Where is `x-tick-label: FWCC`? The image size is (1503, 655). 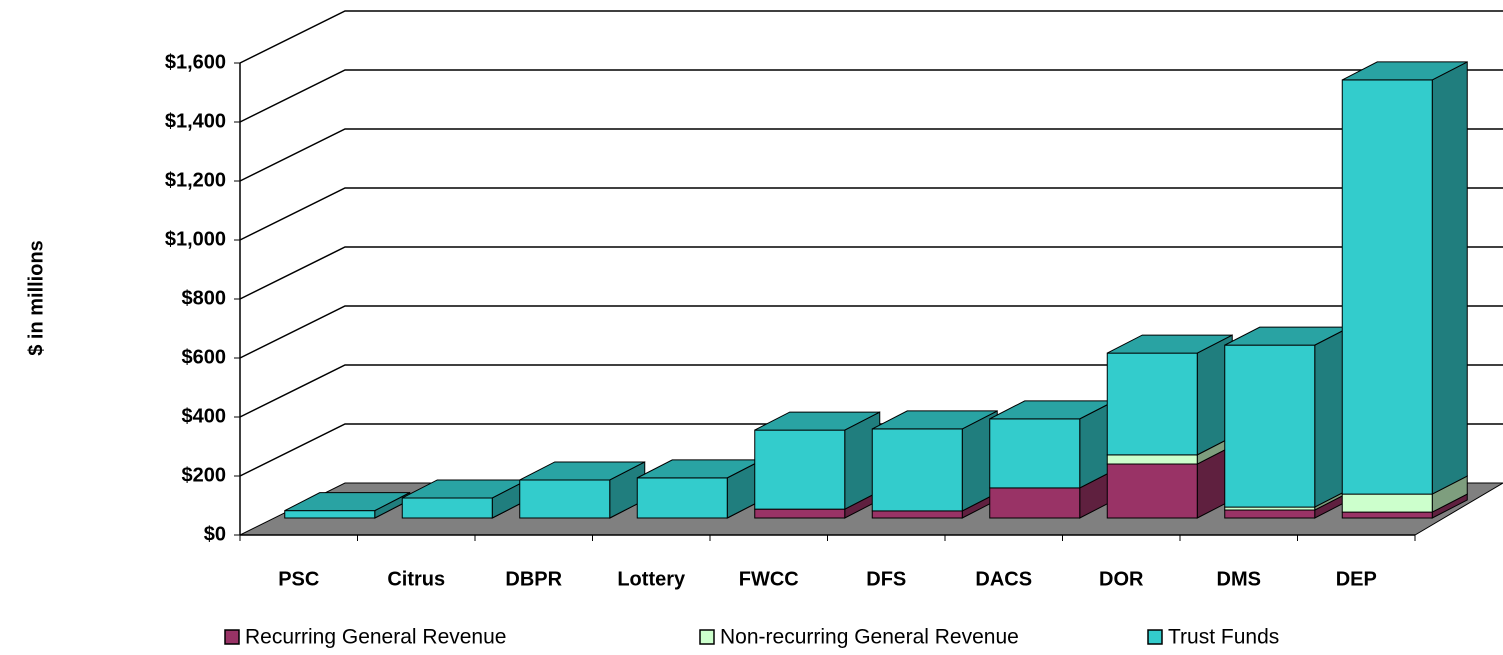
x-tick-label: FWCC is located at coordinates (769, 579).